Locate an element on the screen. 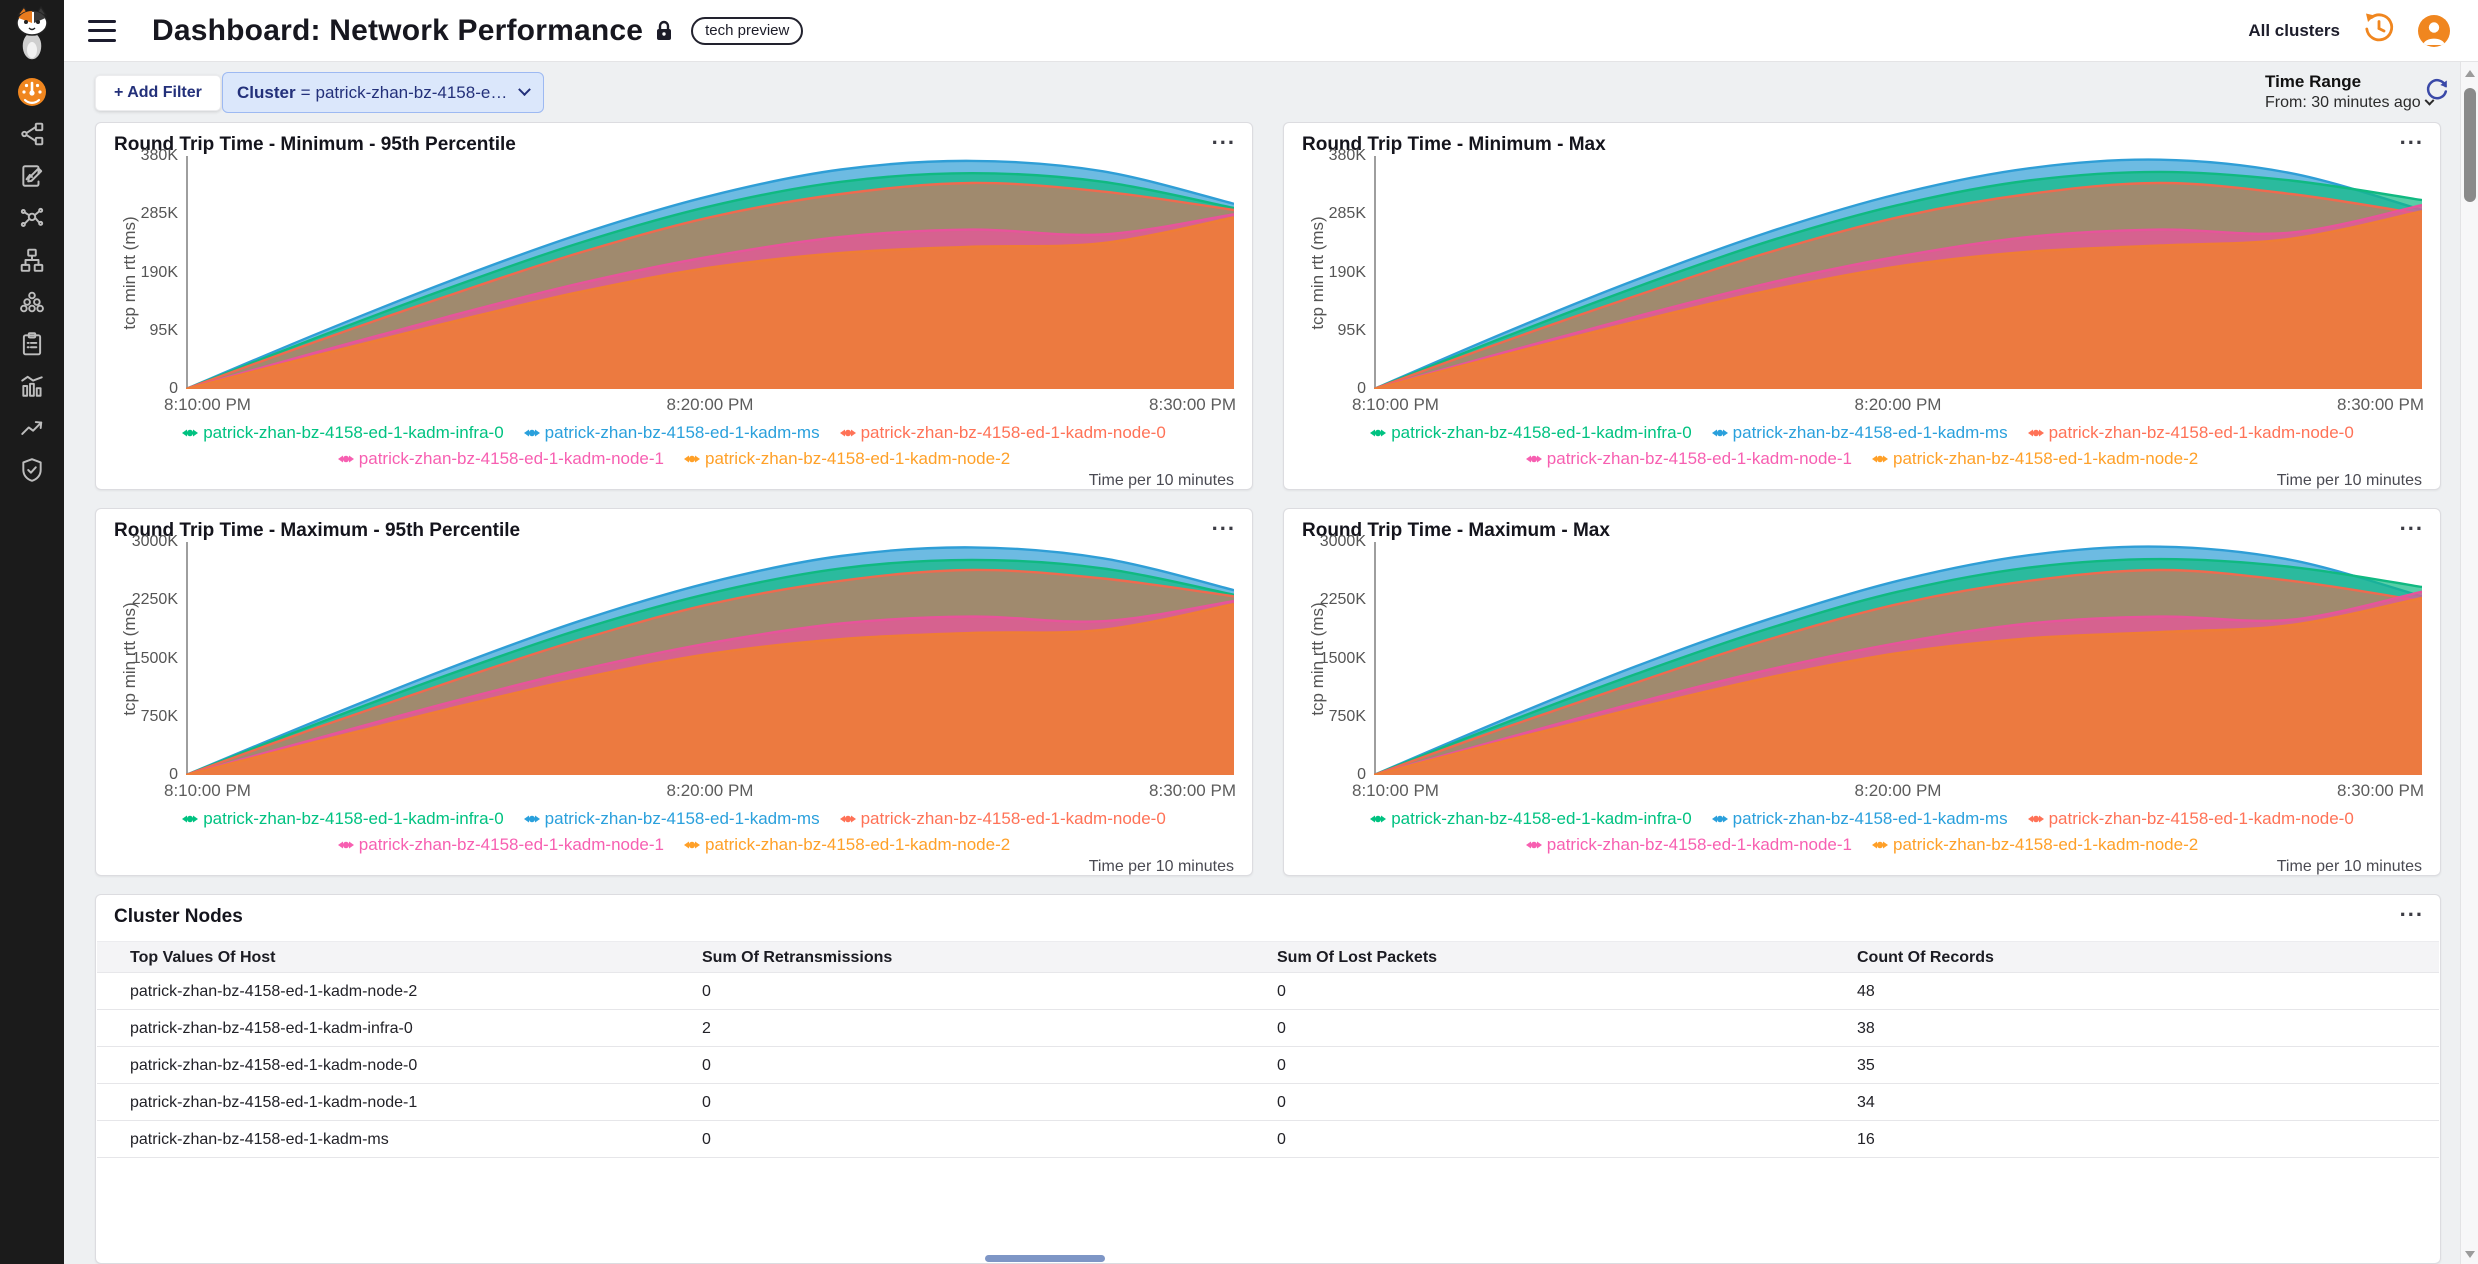 The image size is (2478, 1264). x-tick-label: 8:10:00 PM is located at coordinates (1395, 790).